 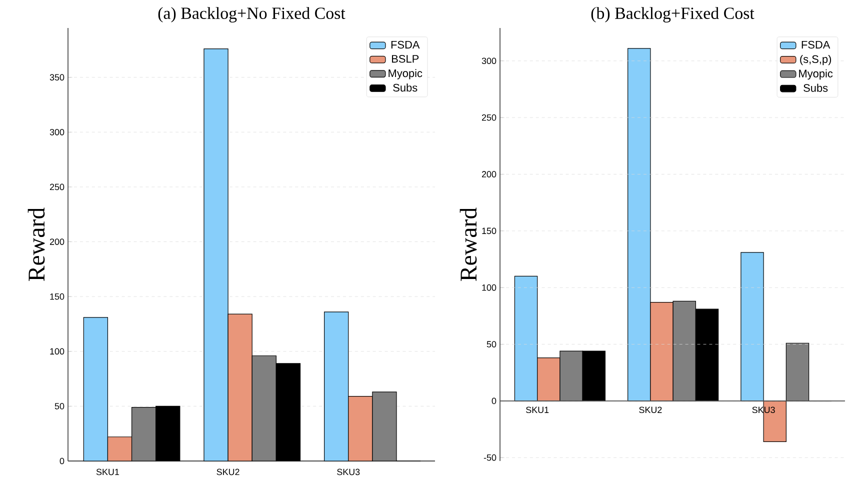 I want to click on legend-label: (s,S,p), so click(x=816, y=60).